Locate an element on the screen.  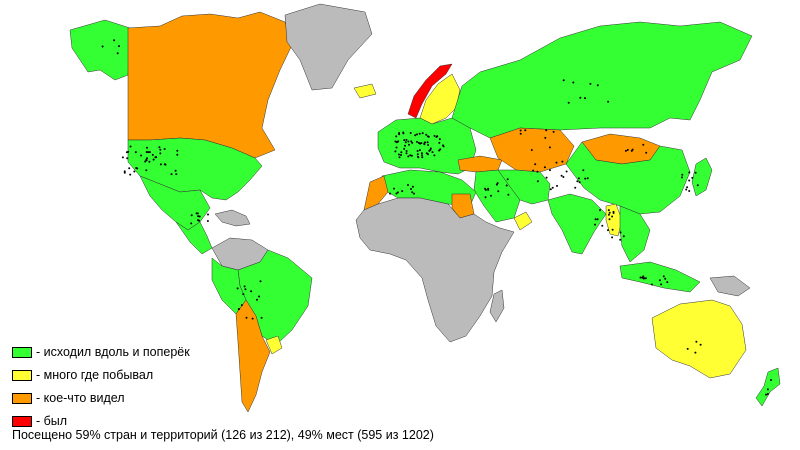
region-myanmar is located at coordinates (614, 220).